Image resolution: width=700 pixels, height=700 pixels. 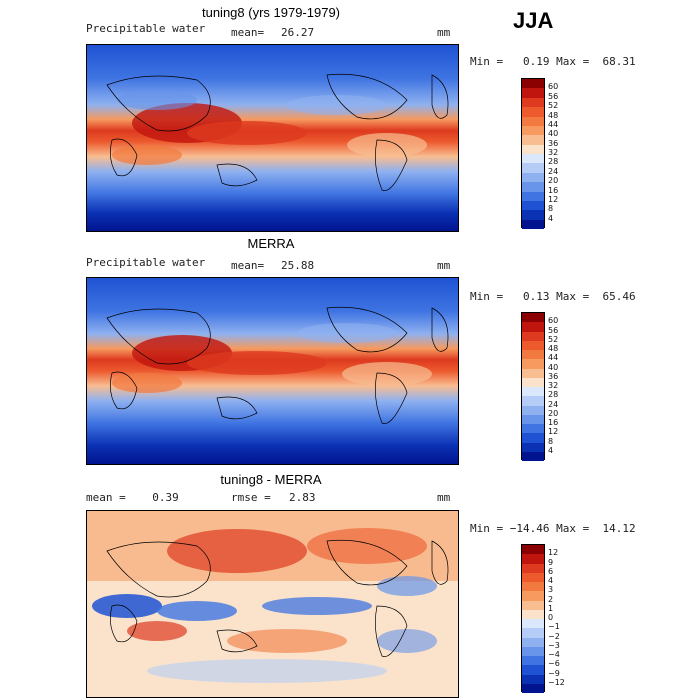 I want to click on panel-2-title: MERRA, so click(x=271, y=243).